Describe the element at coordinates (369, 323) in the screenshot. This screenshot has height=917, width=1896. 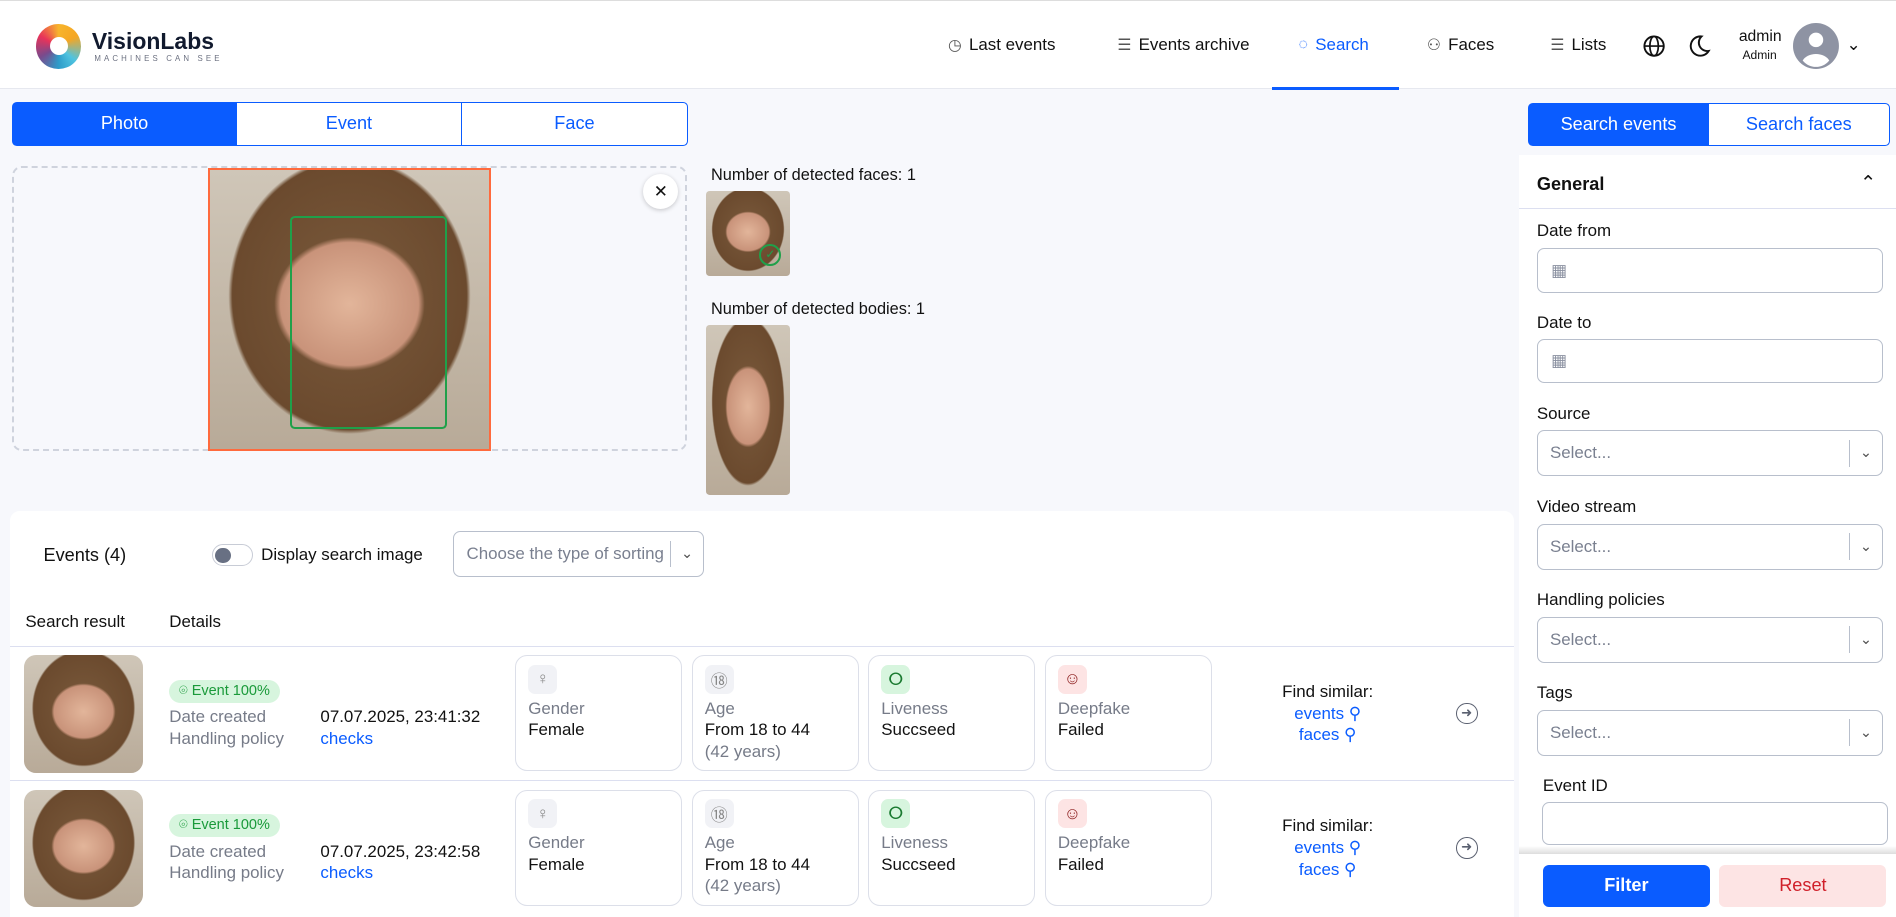
I see `face-detection-box` at that location.